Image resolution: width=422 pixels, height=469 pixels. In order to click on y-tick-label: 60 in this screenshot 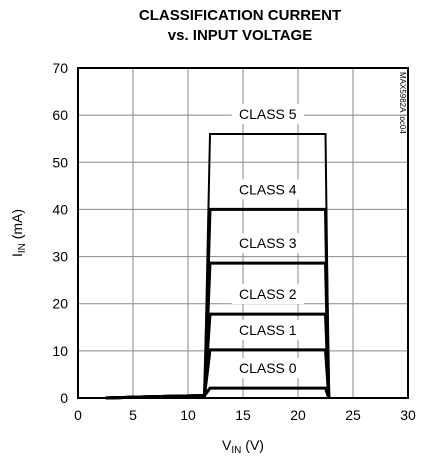, I will do `click(60, 115)`.